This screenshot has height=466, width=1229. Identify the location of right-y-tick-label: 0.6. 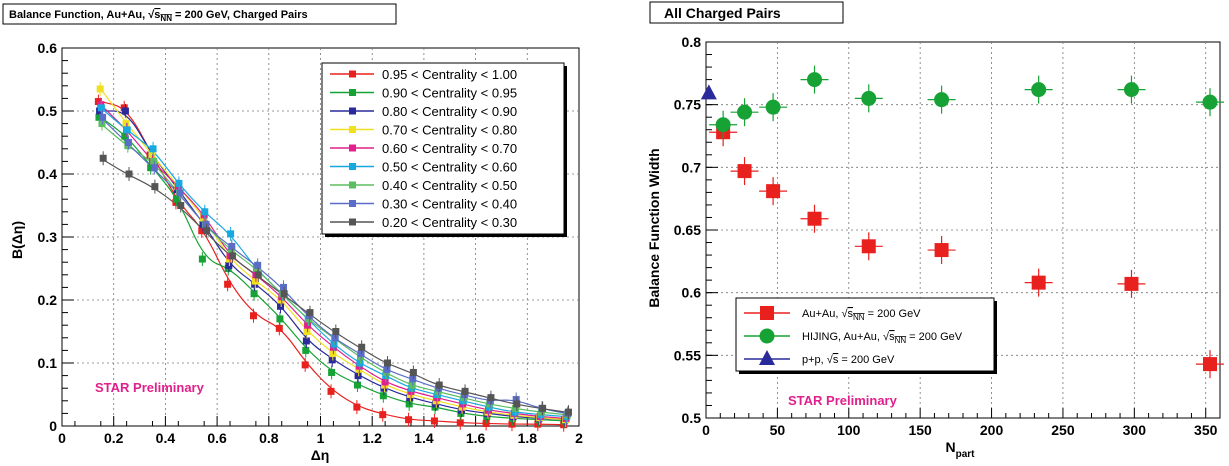
(692, 293).